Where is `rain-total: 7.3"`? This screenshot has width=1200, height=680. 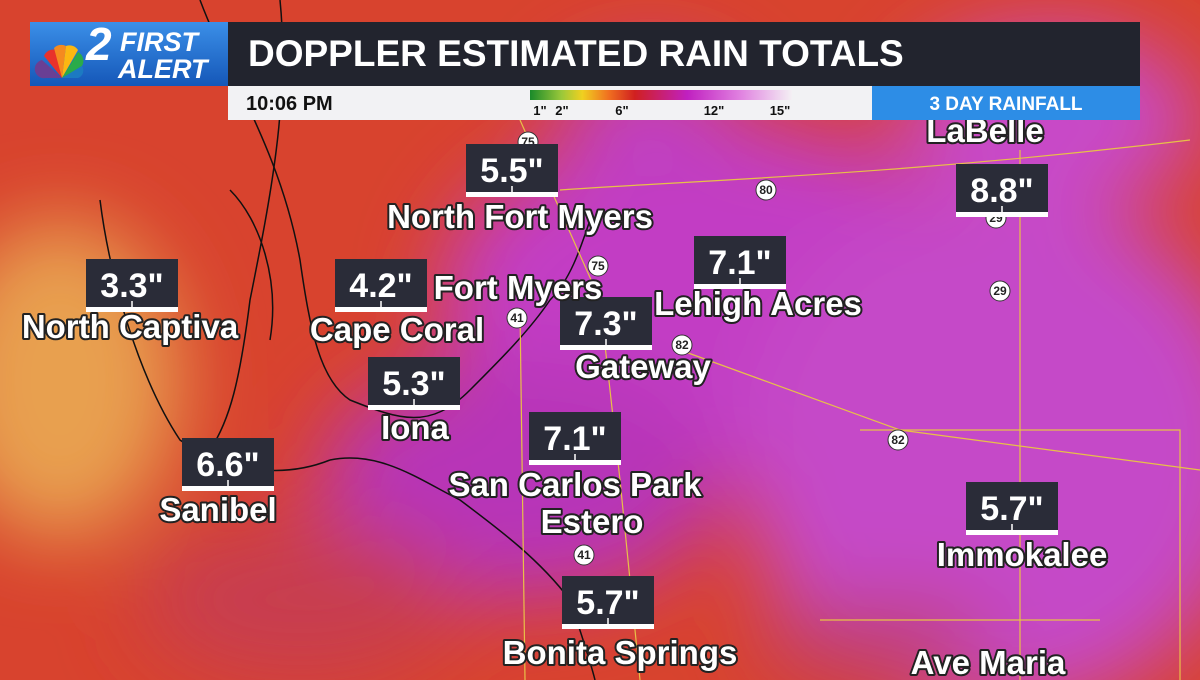 rain-total: 7.3" is located at coordinates (605, 324).